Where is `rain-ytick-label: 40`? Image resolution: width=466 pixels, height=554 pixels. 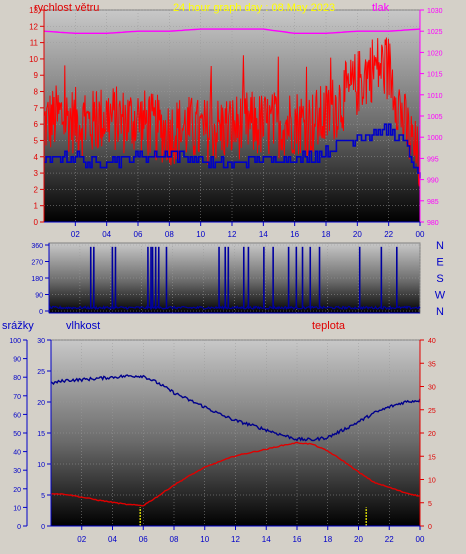 rain-ytick-label: 40 is located at coordinates (17, 453).